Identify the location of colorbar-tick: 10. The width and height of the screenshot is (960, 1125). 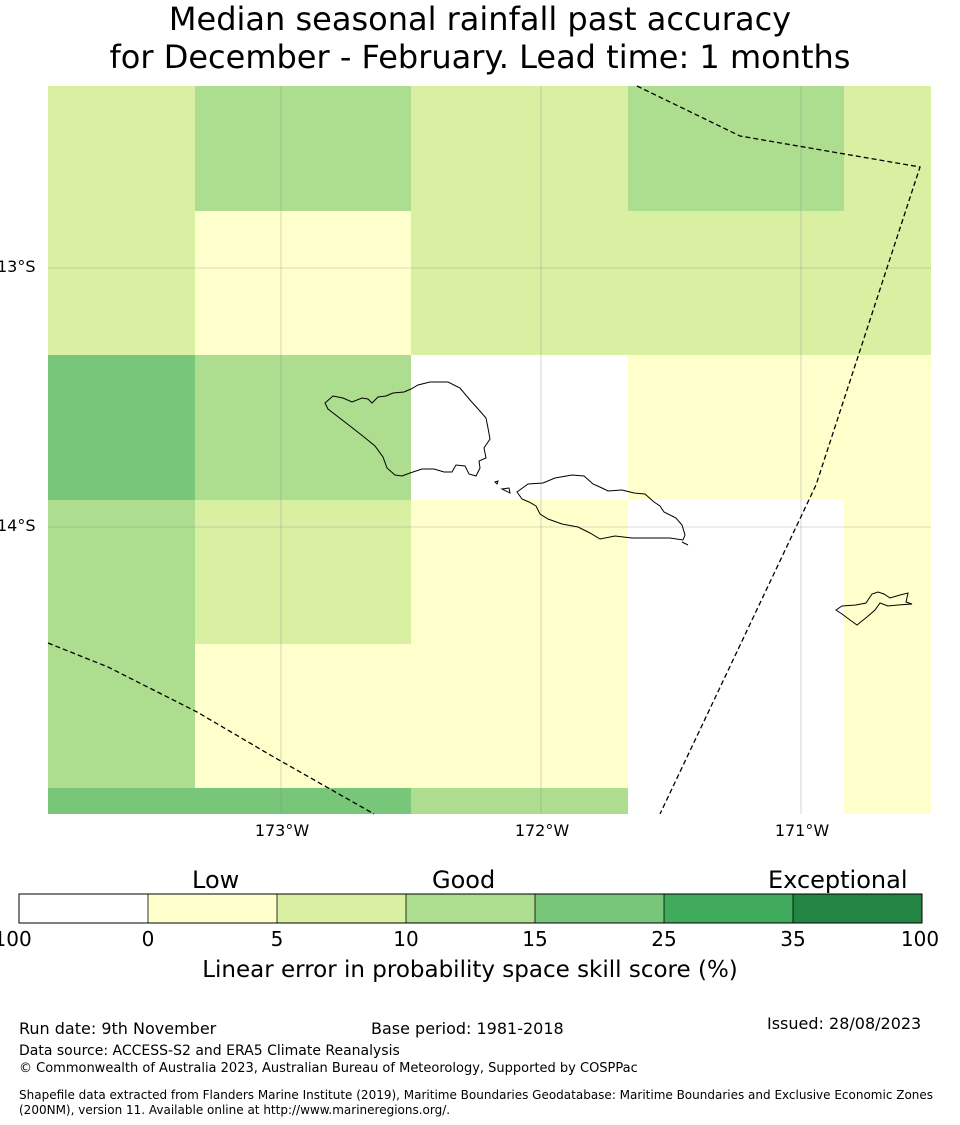
(406, 939).